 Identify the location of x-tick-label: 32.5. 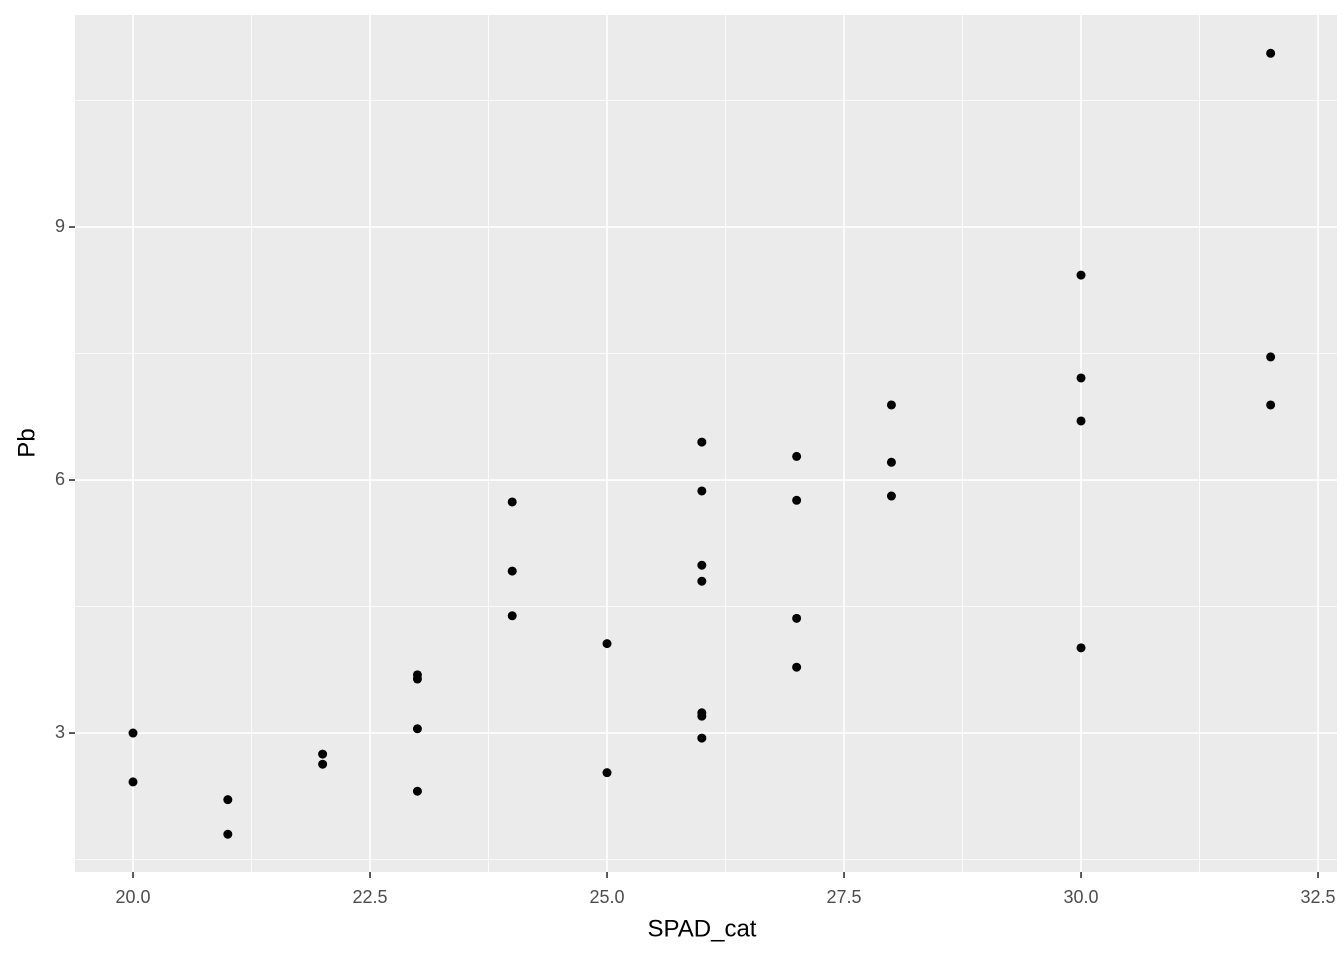
(1318, 897).